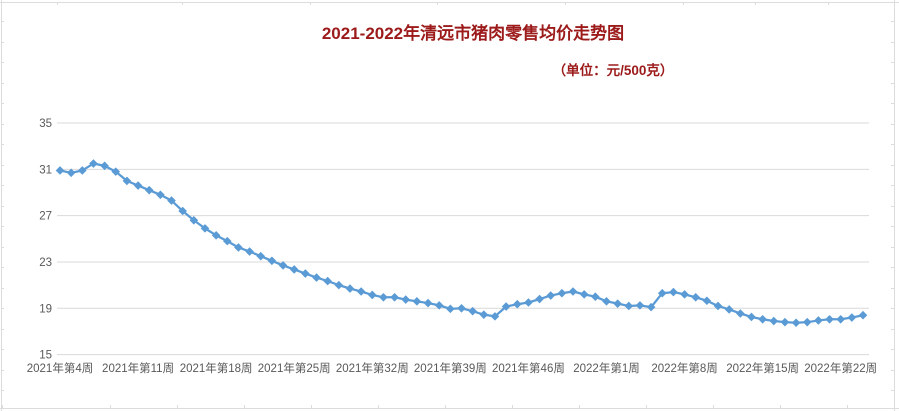  What do you see at coordinates (45, 217) in the screenshot?
I see `y-axis-tick-label: 27` at bounding box center [45, 217].